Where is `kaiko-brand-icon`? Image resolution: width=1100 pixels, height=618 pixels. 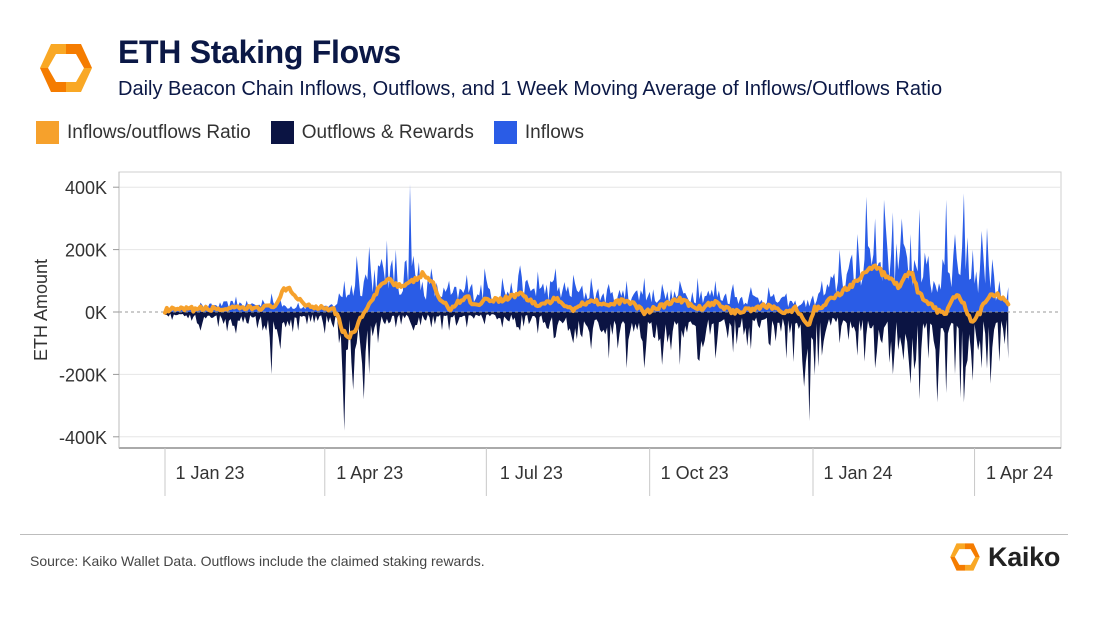
kaiko-brand-icon is located at coordinates (965, 557).